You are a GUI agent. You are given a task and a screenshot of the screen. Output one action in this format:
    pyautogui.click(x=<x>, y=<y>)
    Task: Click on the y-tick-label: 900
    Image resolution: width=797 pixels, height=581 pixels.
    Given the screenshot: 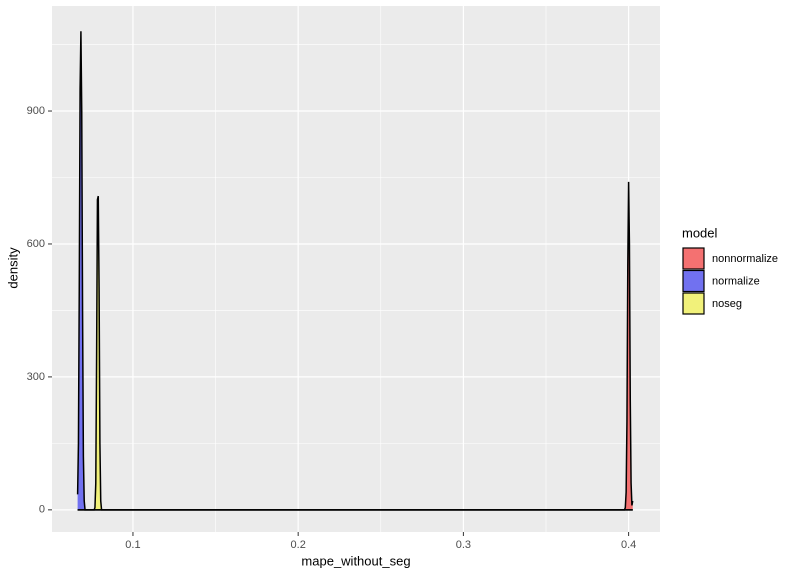 What is the action you would take?
    pyautogui.click(x=36, y=111)
    